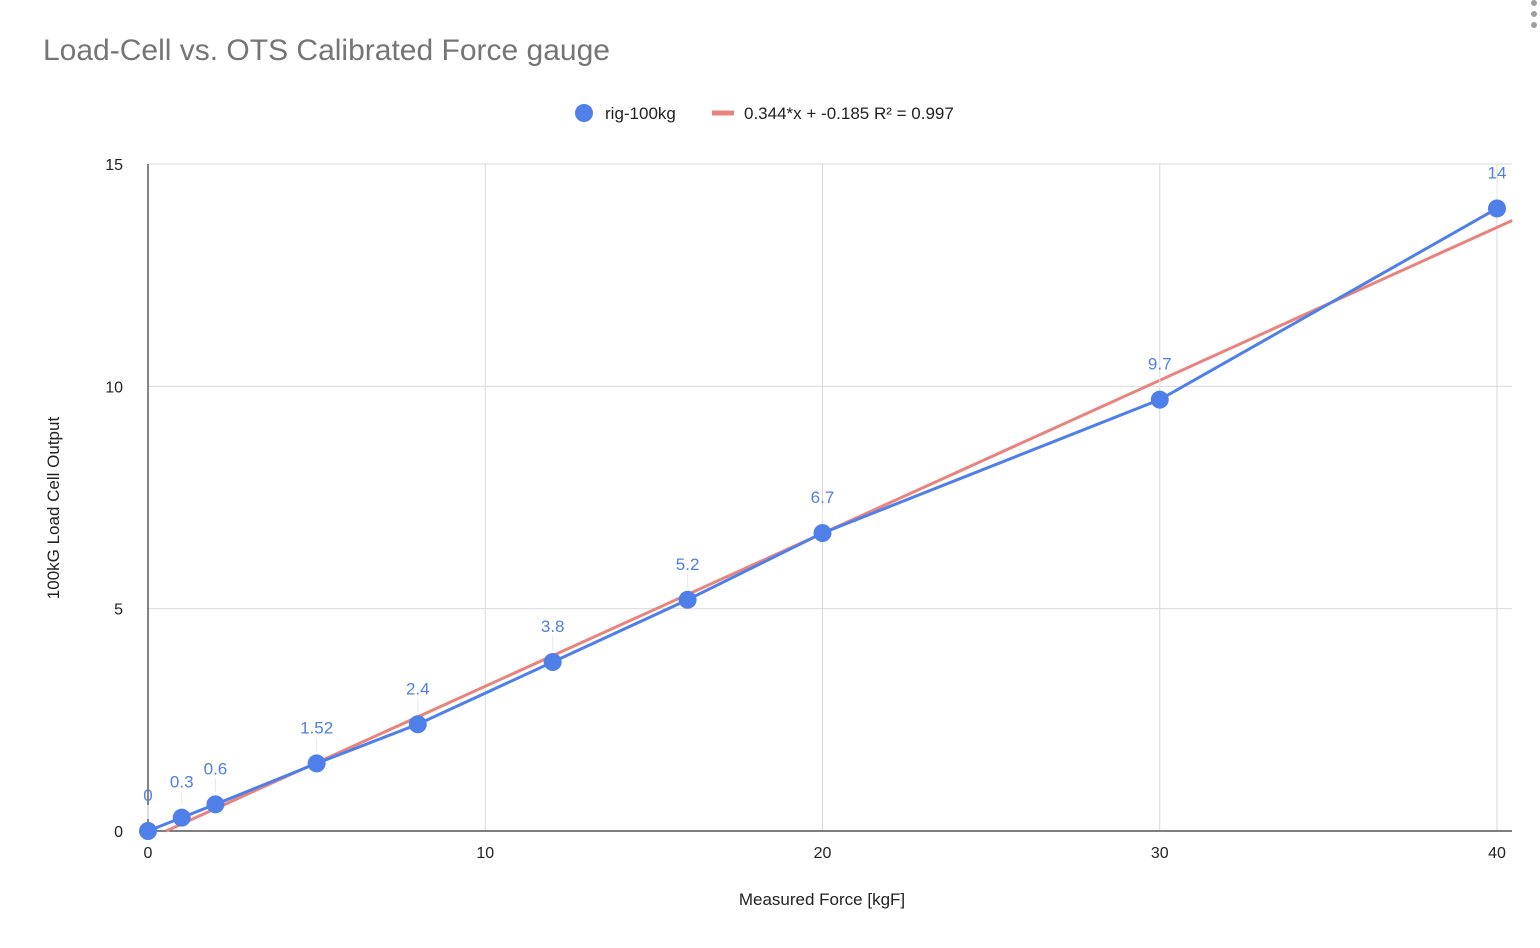 The width and height of the screenshot is (1540, 948). What do you see at coordinates (326, 50) in the screenshot?
I see `chart-title: Load-Cell vs. OTS Calibrated Force gauge` at bounding box center [326, 50].